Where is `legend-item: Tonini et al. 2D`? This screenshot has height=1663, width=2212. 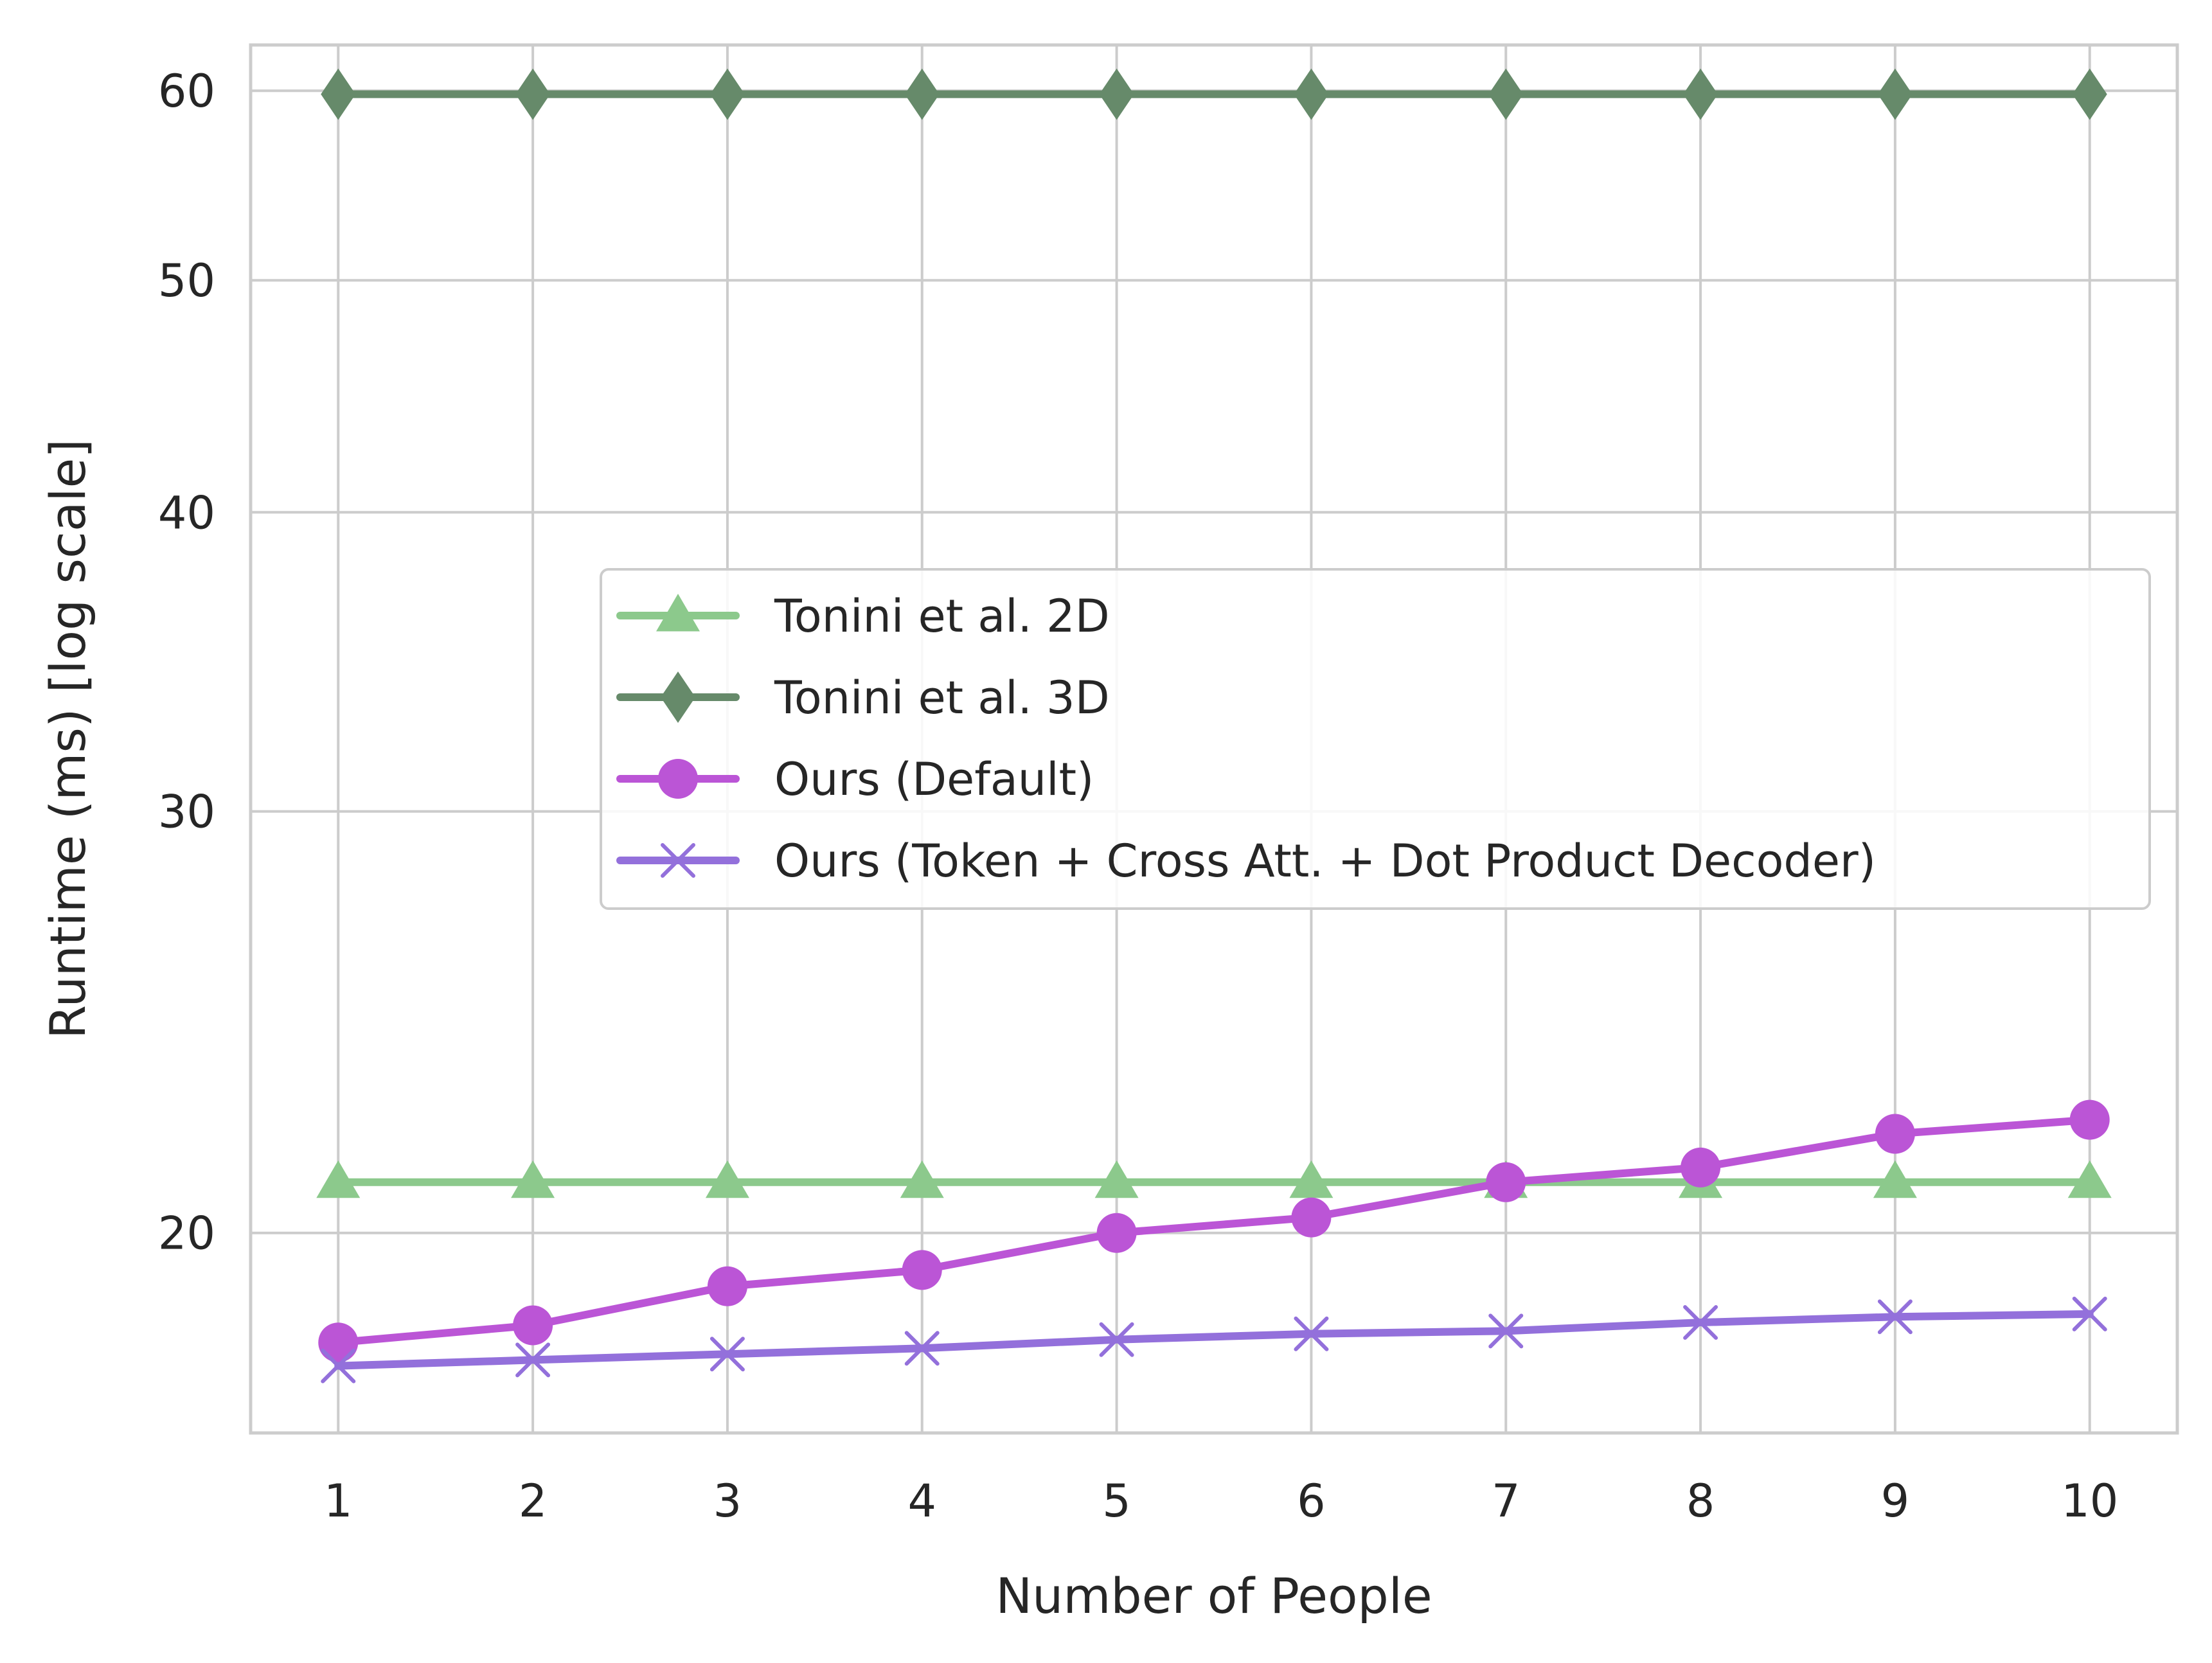 legend-item: Tonini et al. 2D is located at coordinates (863, 616).